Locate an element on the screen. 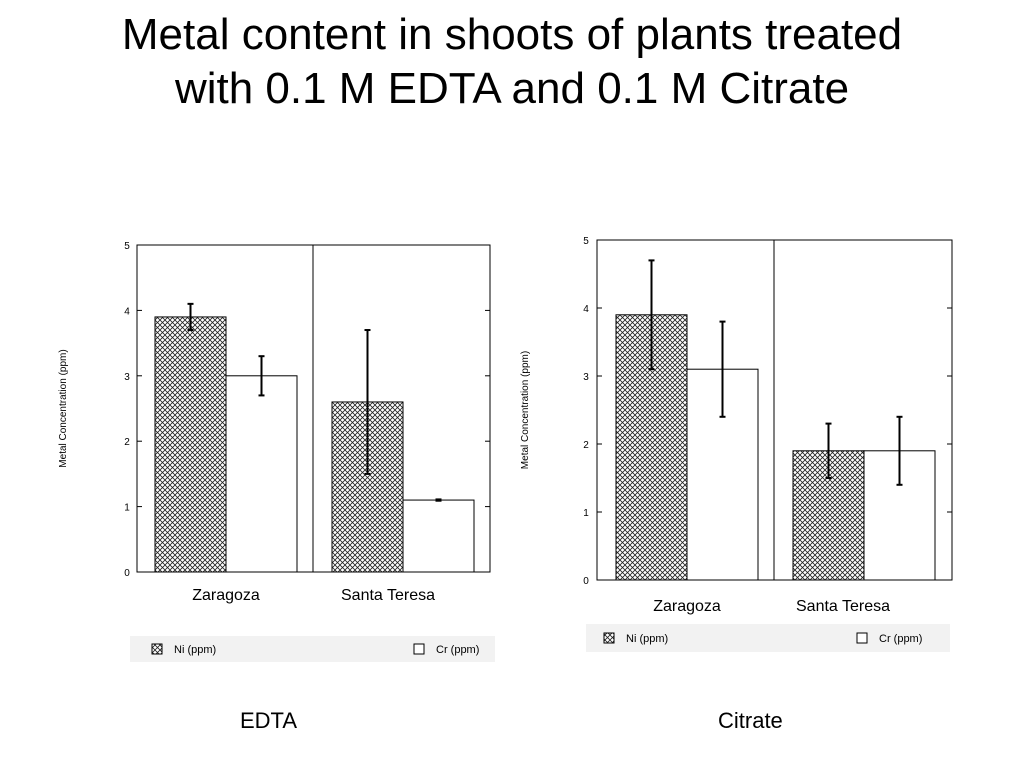 Image resolution: width=1024 pixels, height=768 pixels. ni-bar is located at coordinates (190, 444).